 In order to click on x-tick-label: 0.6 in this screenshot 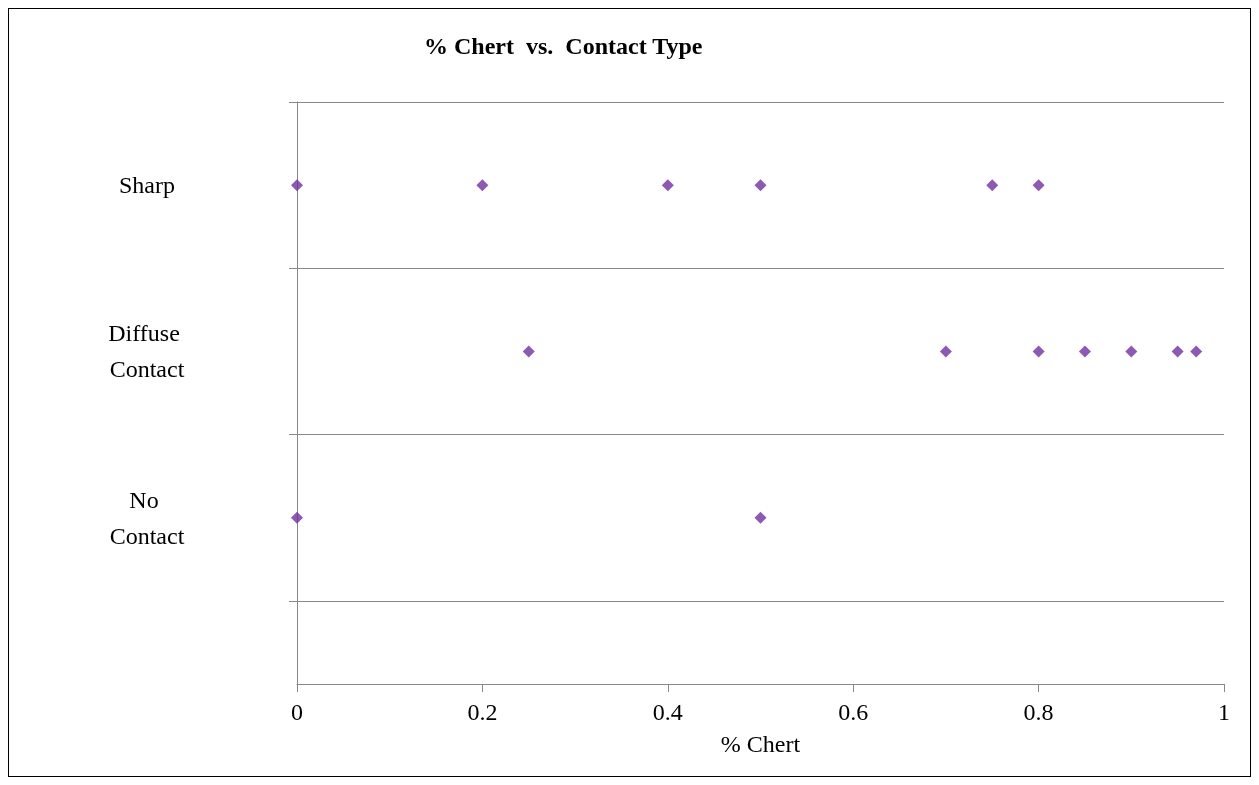, I will do `click(853, 712)`.